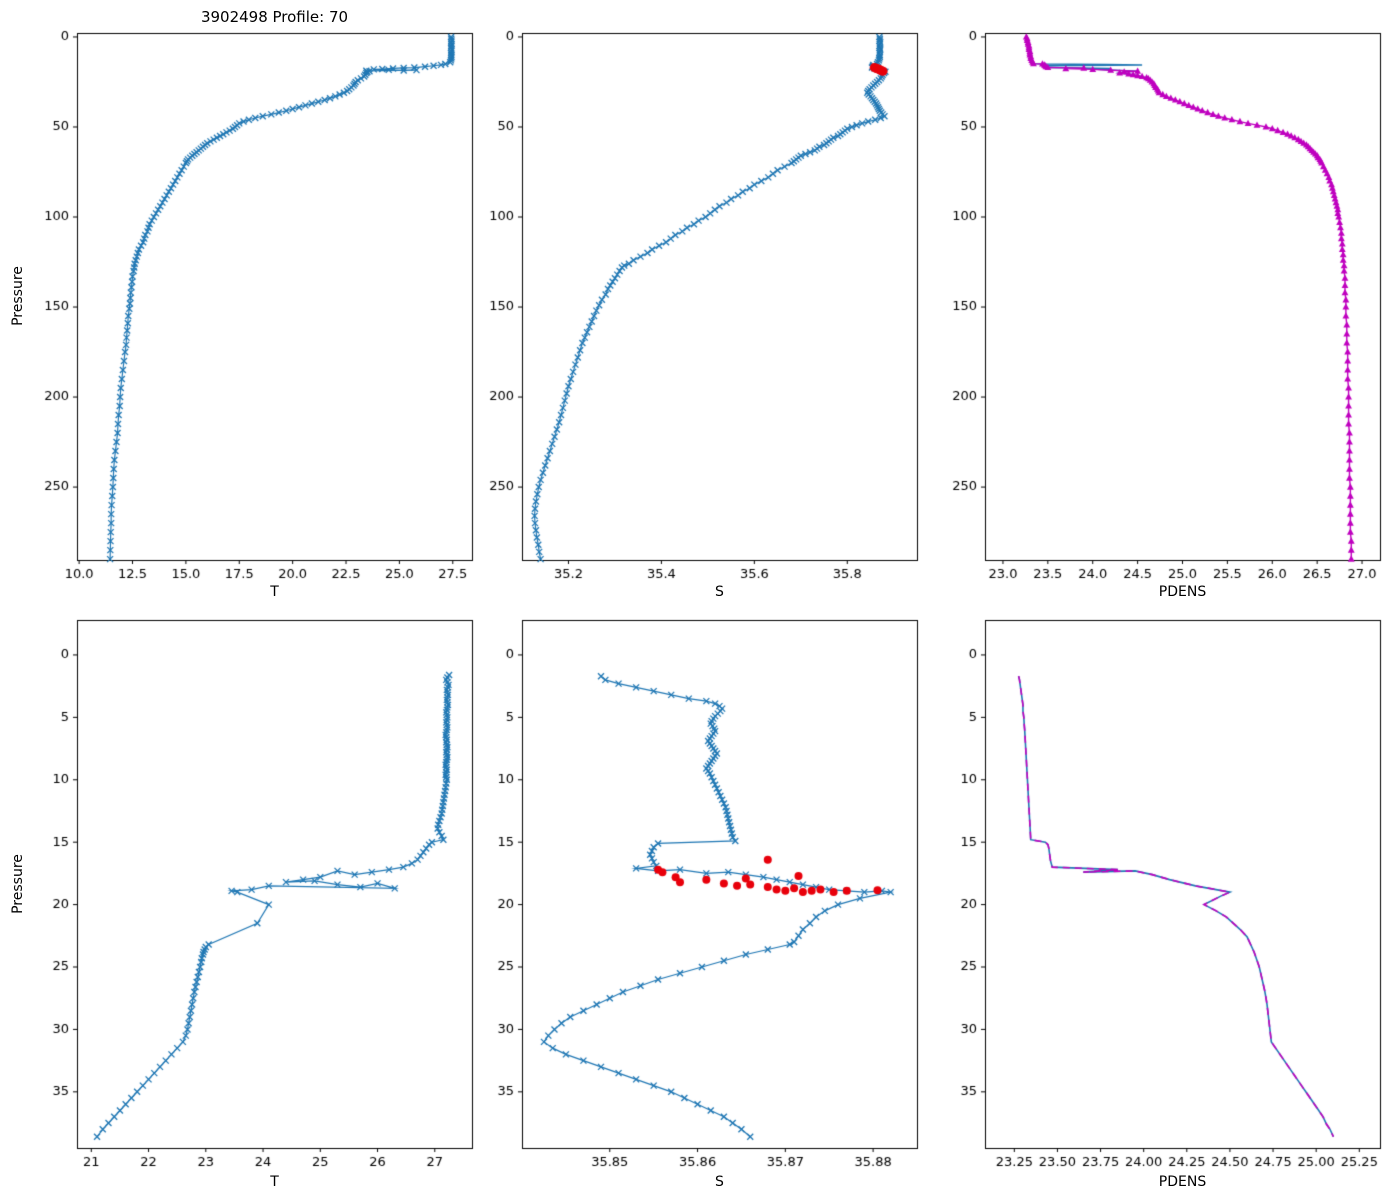 The image size is (1400, 1200). Describe the element at coordinates (1182, 592) in the screenshot. I see `xaxis-label-pdens-top: PDENS` at that location.